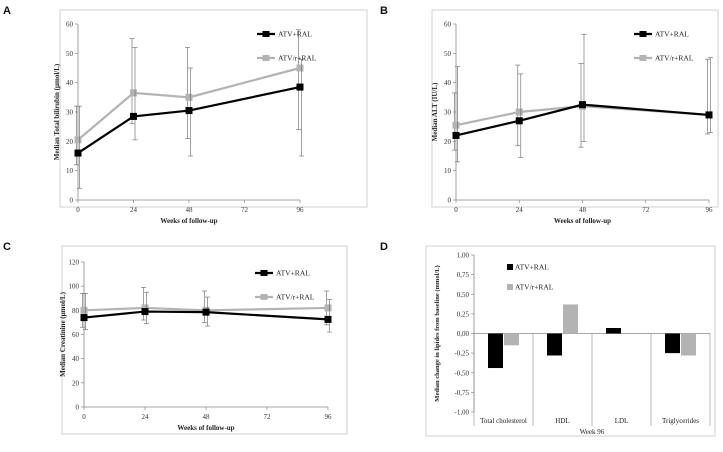 The height and width of the screenshot is (452, 723). Describe the element at coordinates (435, 111) in the screenshot. I see `y-axis-title: Median ALT (IU/L)` at that location.